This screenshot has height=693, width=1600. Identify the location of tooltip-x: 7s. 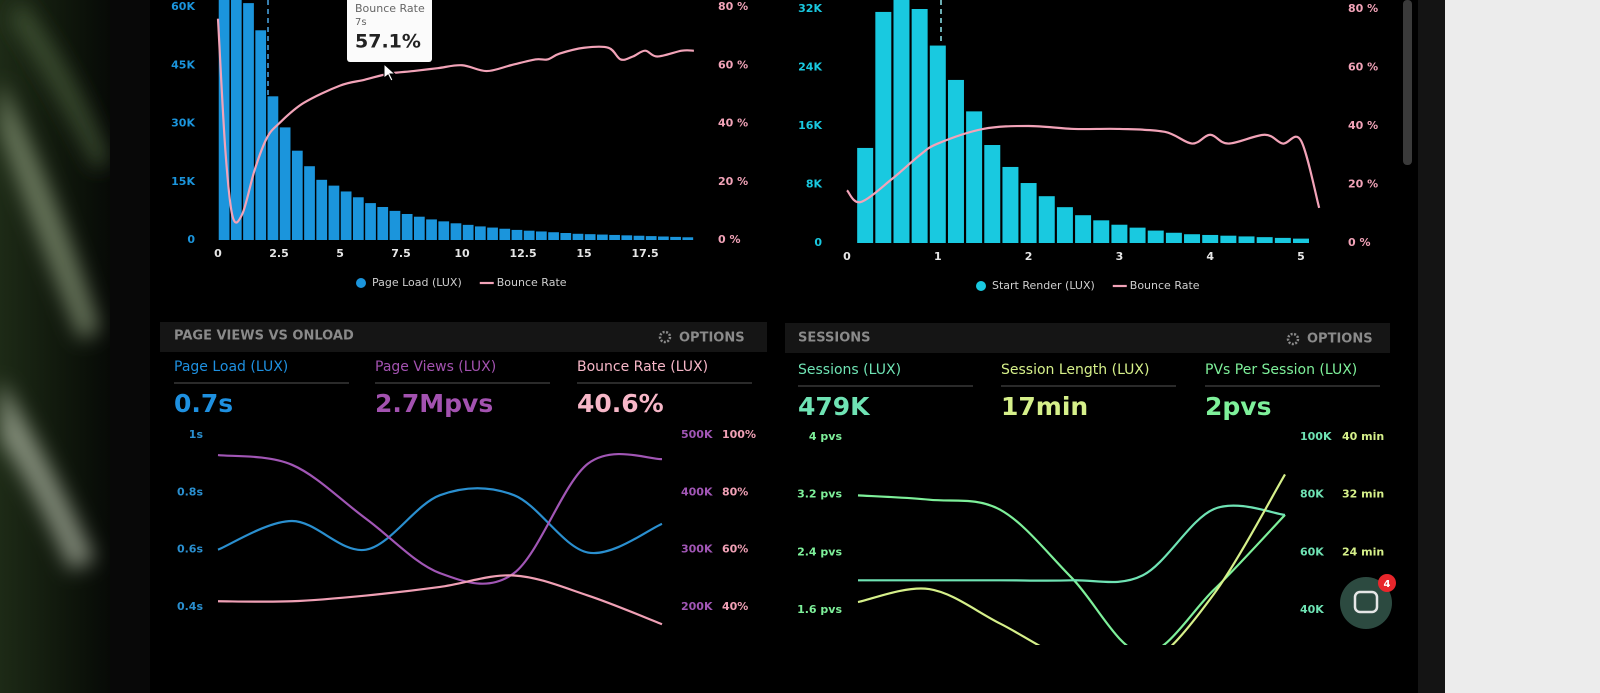
(361, 22).